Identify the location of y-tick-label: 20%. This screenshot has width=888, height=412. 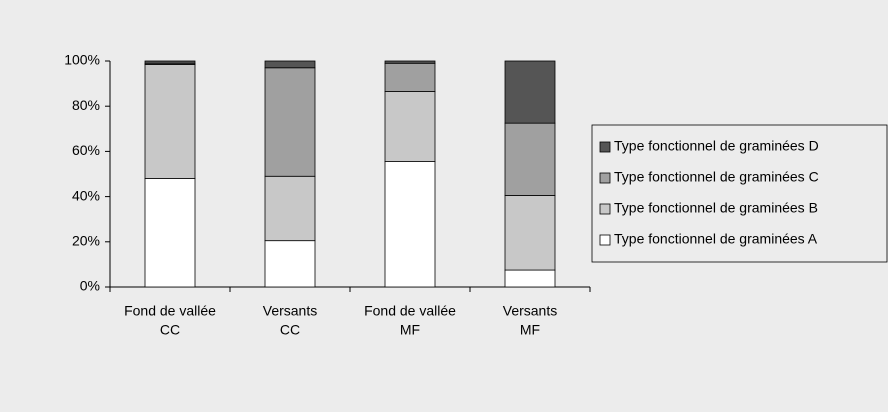
(86, 241).